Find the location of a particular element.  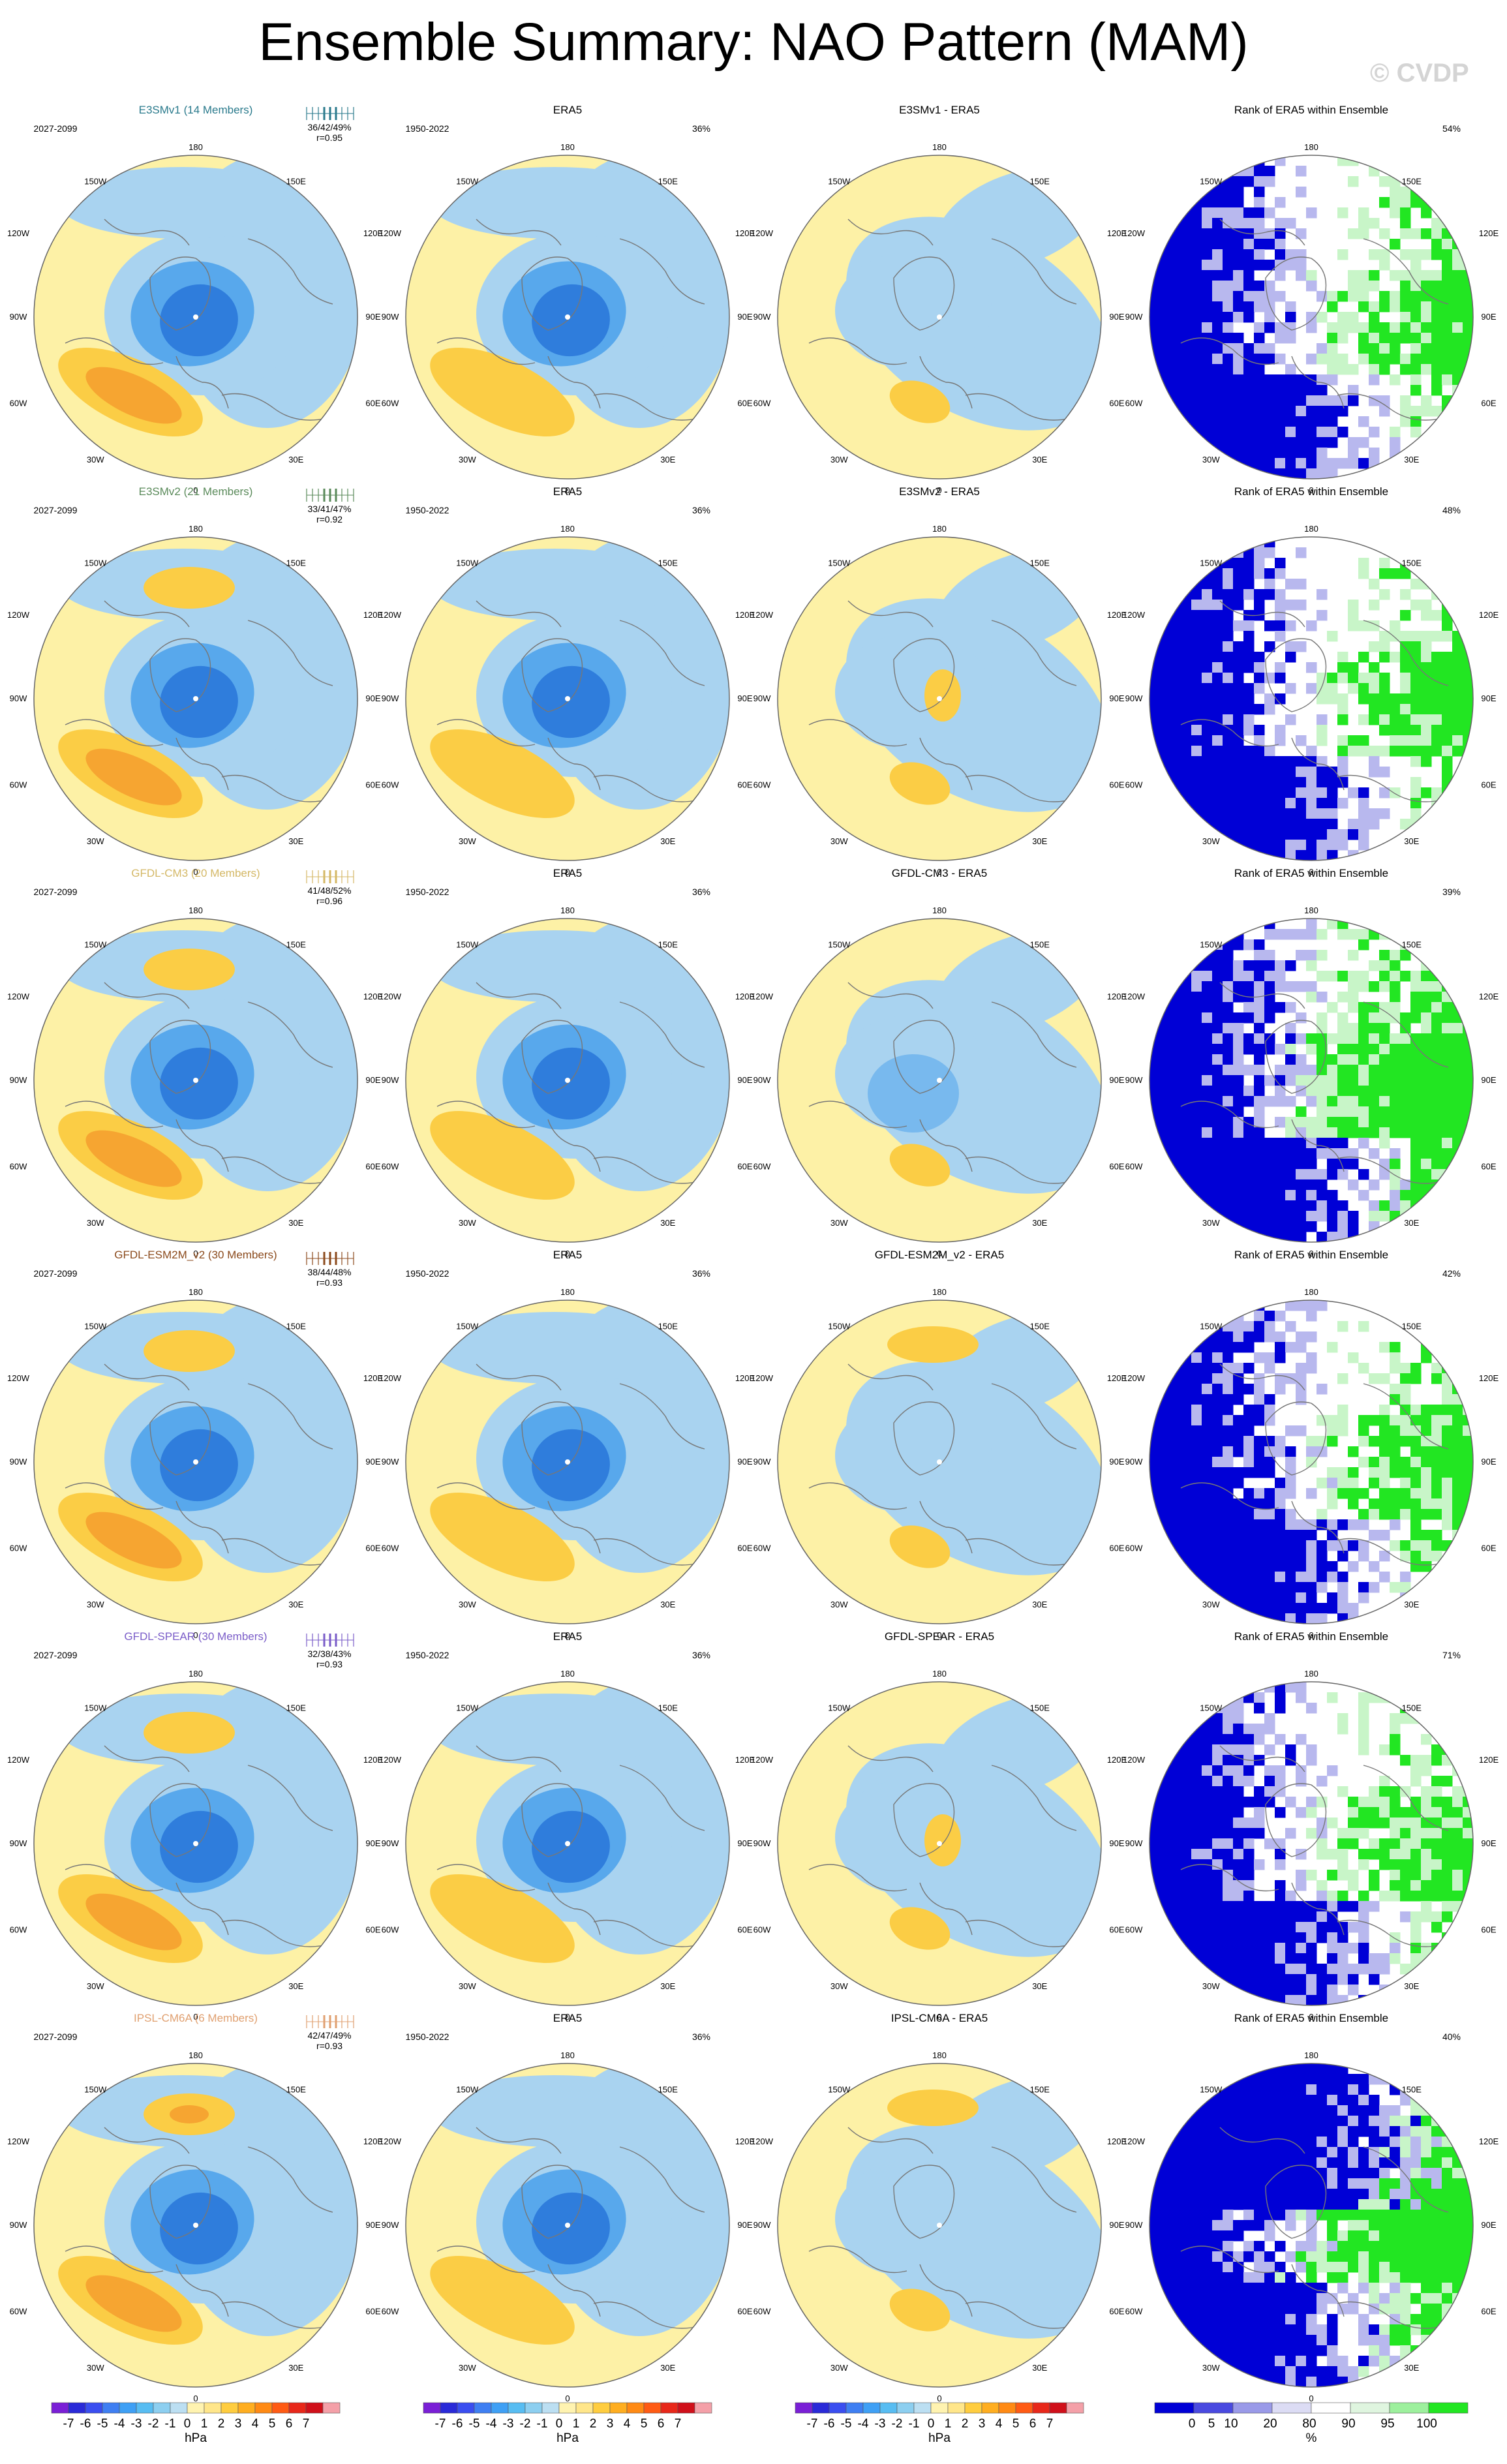

lon-label: 30E is located at coordinates (1411, 841).